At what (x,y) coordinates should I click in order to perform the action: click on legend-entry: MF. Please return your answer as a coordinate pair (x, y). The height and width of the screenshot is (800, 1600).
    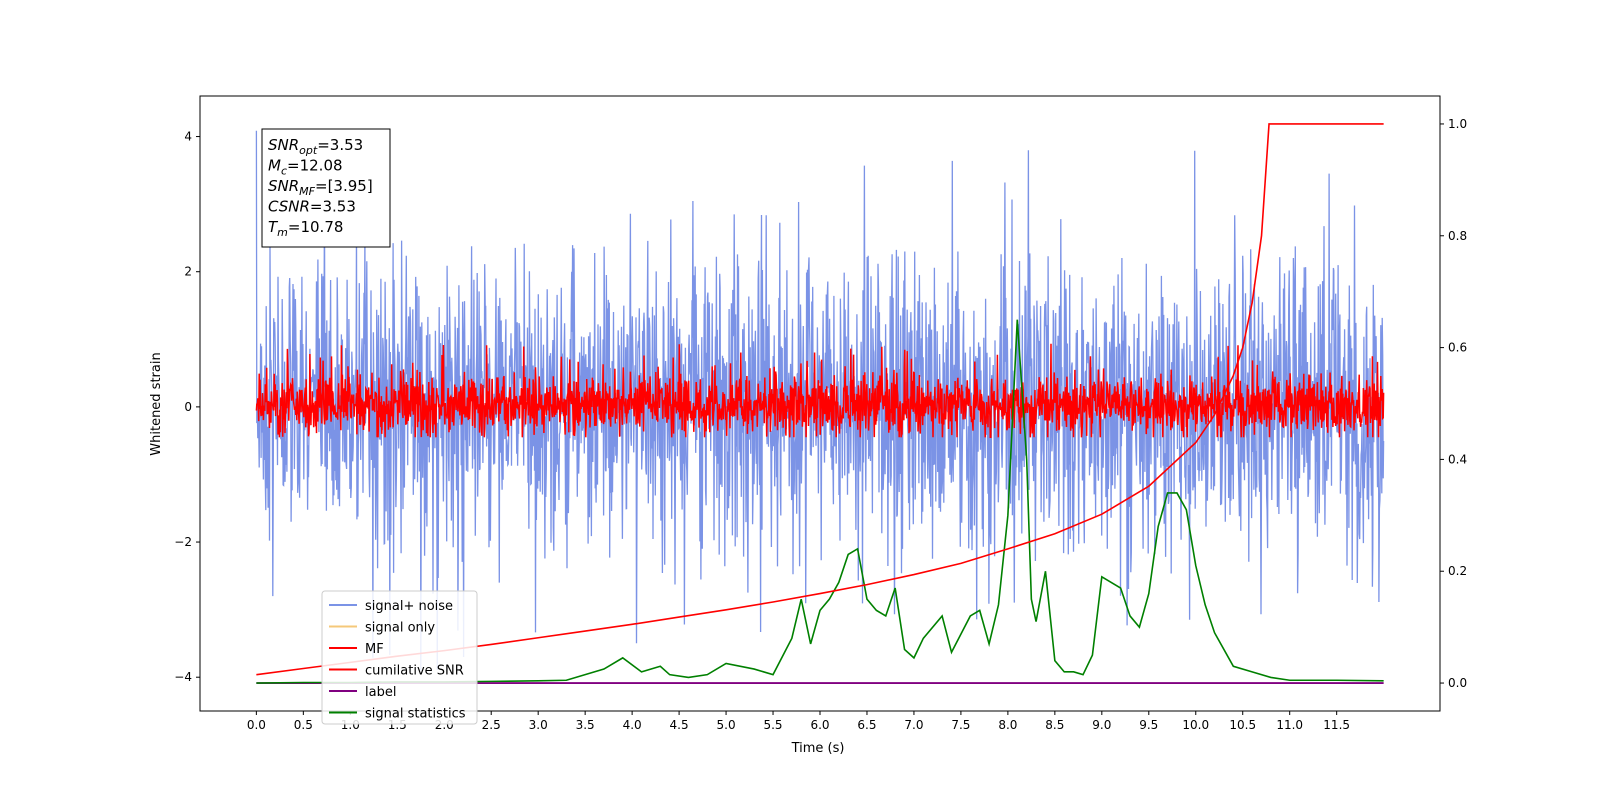
    Looking at the image, I should click on (374, 649).